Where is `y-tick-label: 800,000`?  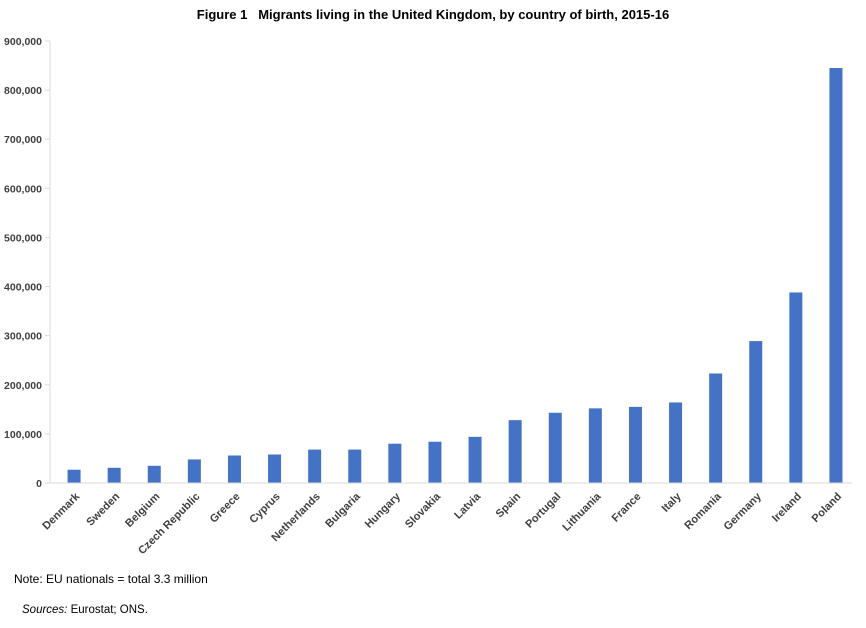 y-tick-label: 800,000 is located at coordinates (23, 91).